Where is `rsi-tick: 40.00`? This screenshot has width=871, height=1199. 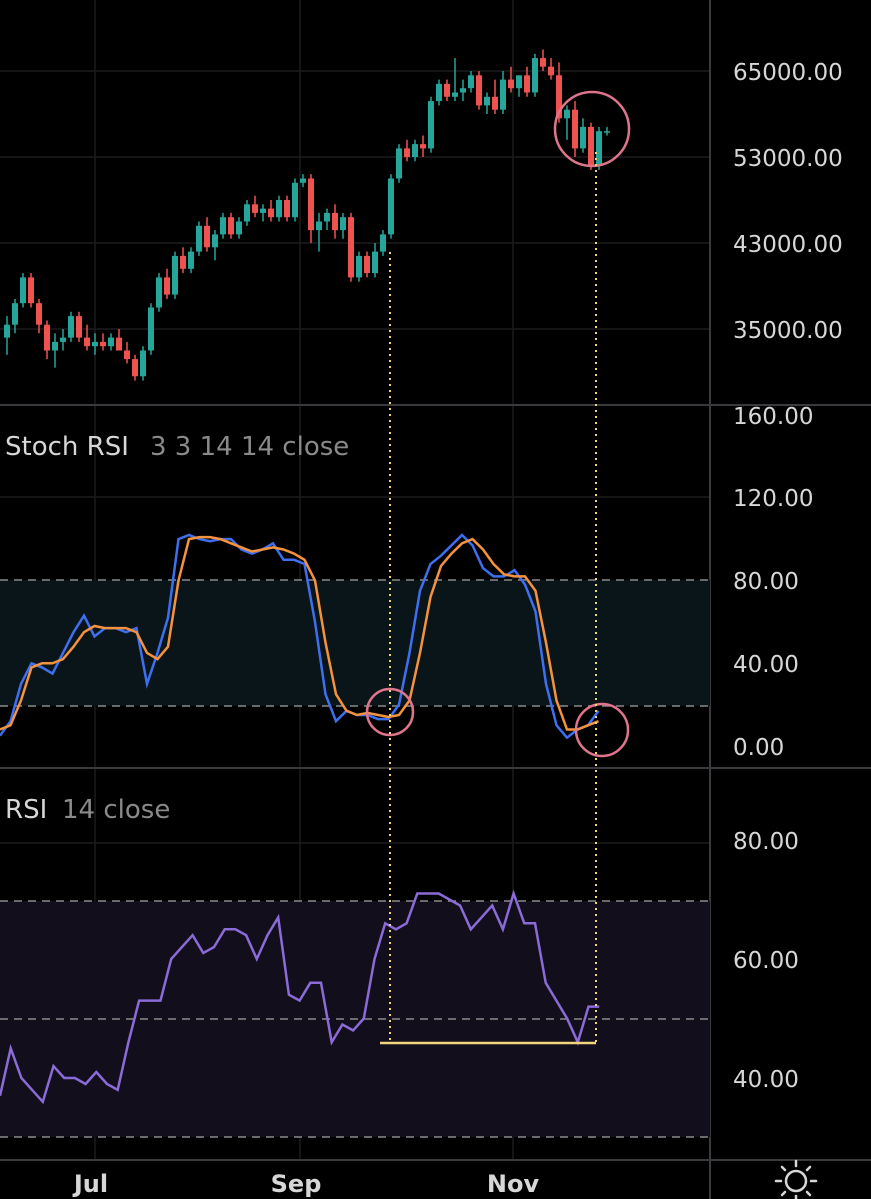
rsi-tick: 40.00 is located at coordinates (766, 1080).